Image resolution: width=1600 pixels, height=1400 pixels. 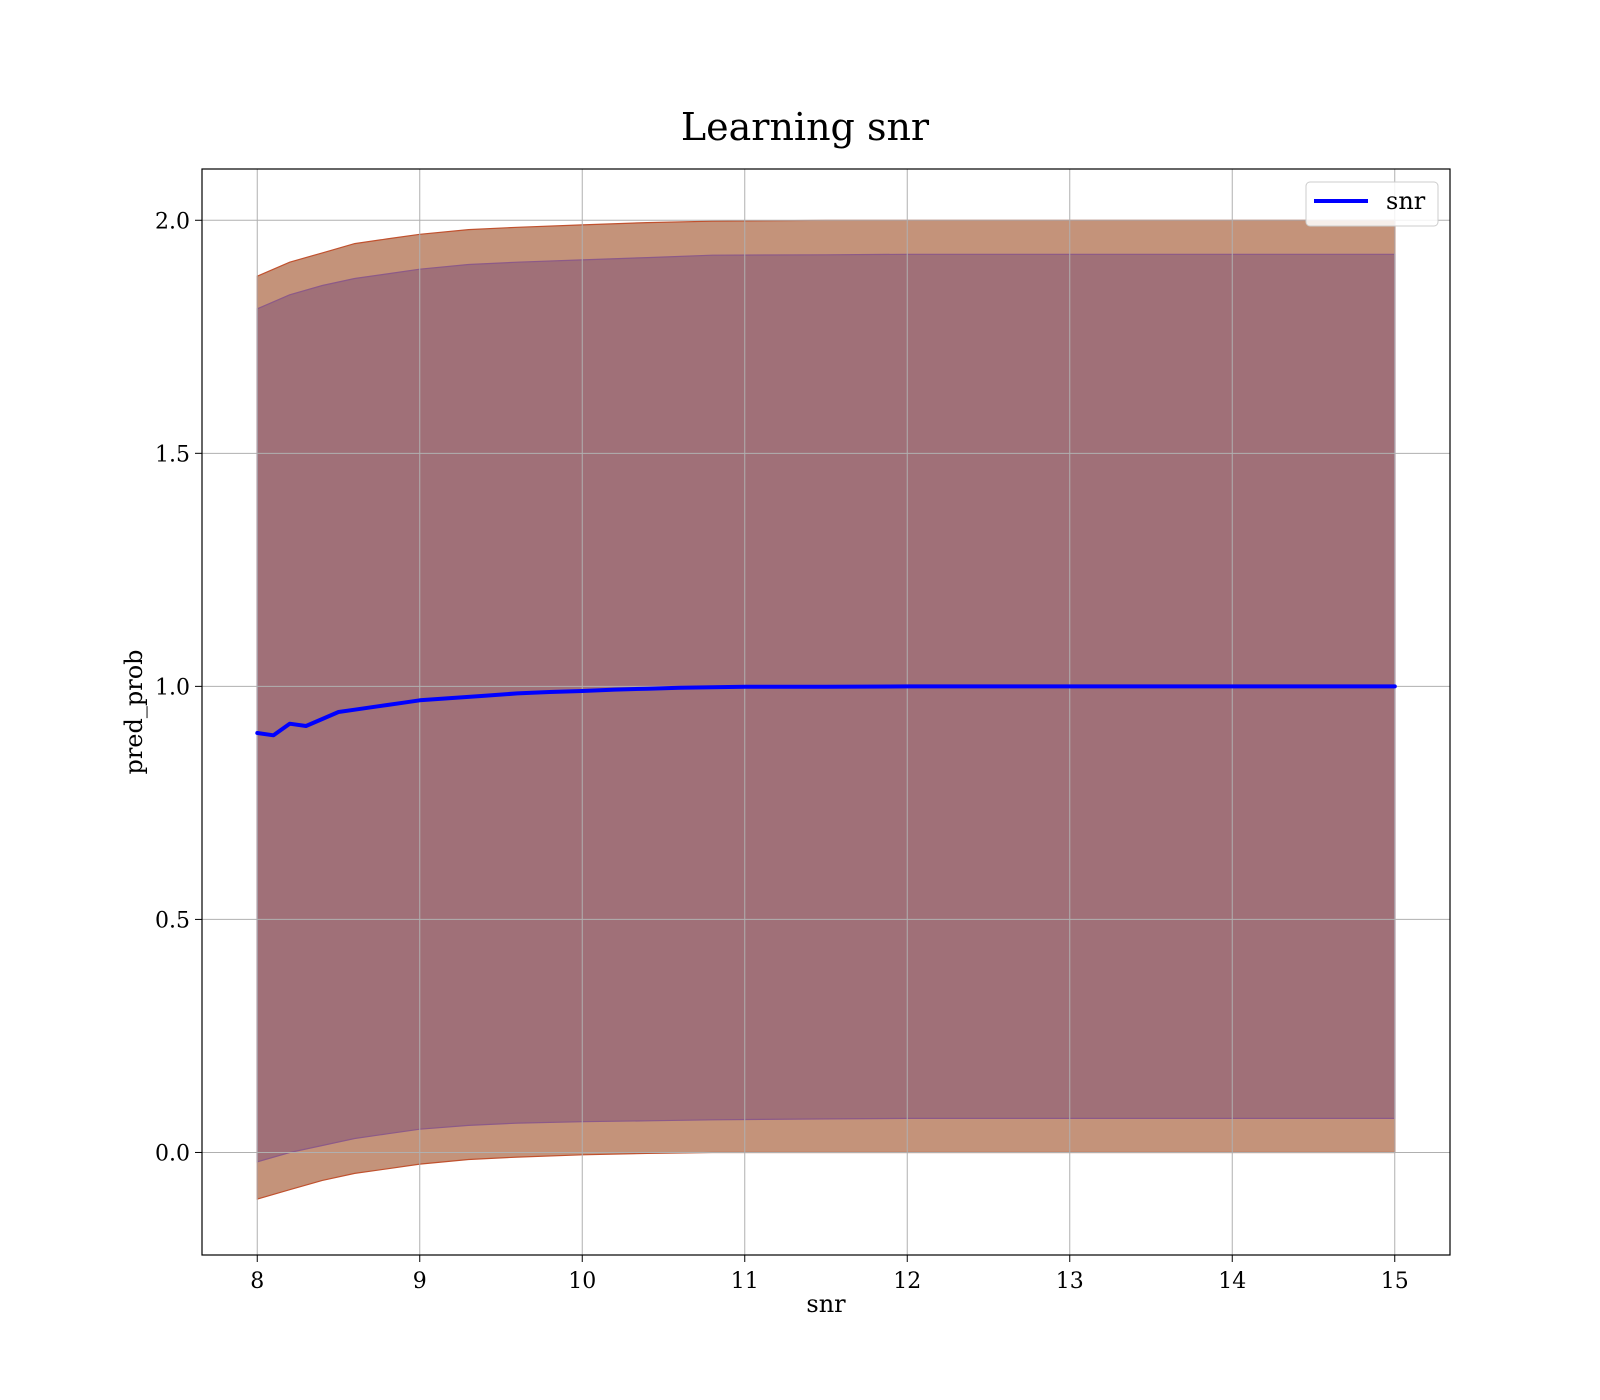 I want to click on y-tick-label: 1.0, so click(x=172, y=687).